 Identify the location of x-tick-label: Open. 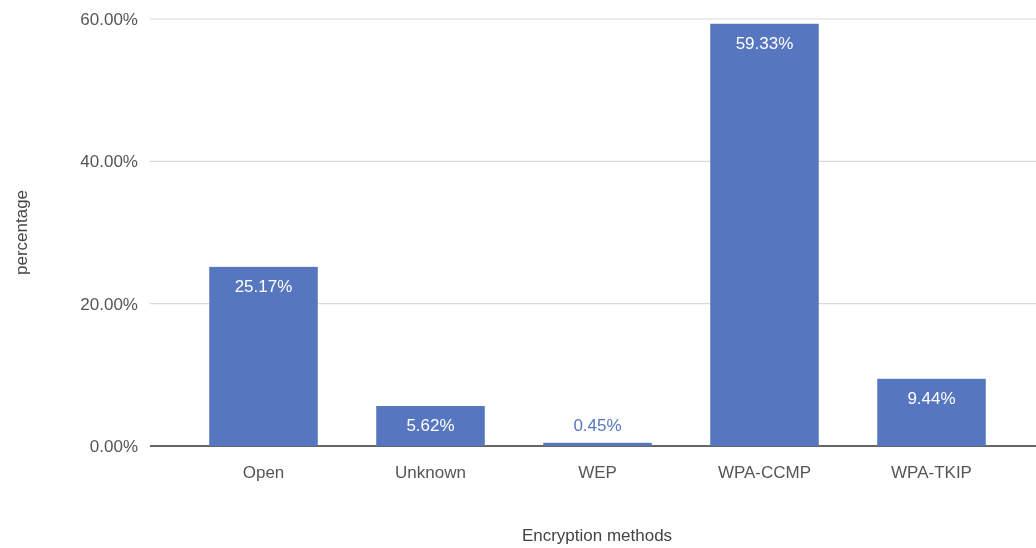
(263, 472).